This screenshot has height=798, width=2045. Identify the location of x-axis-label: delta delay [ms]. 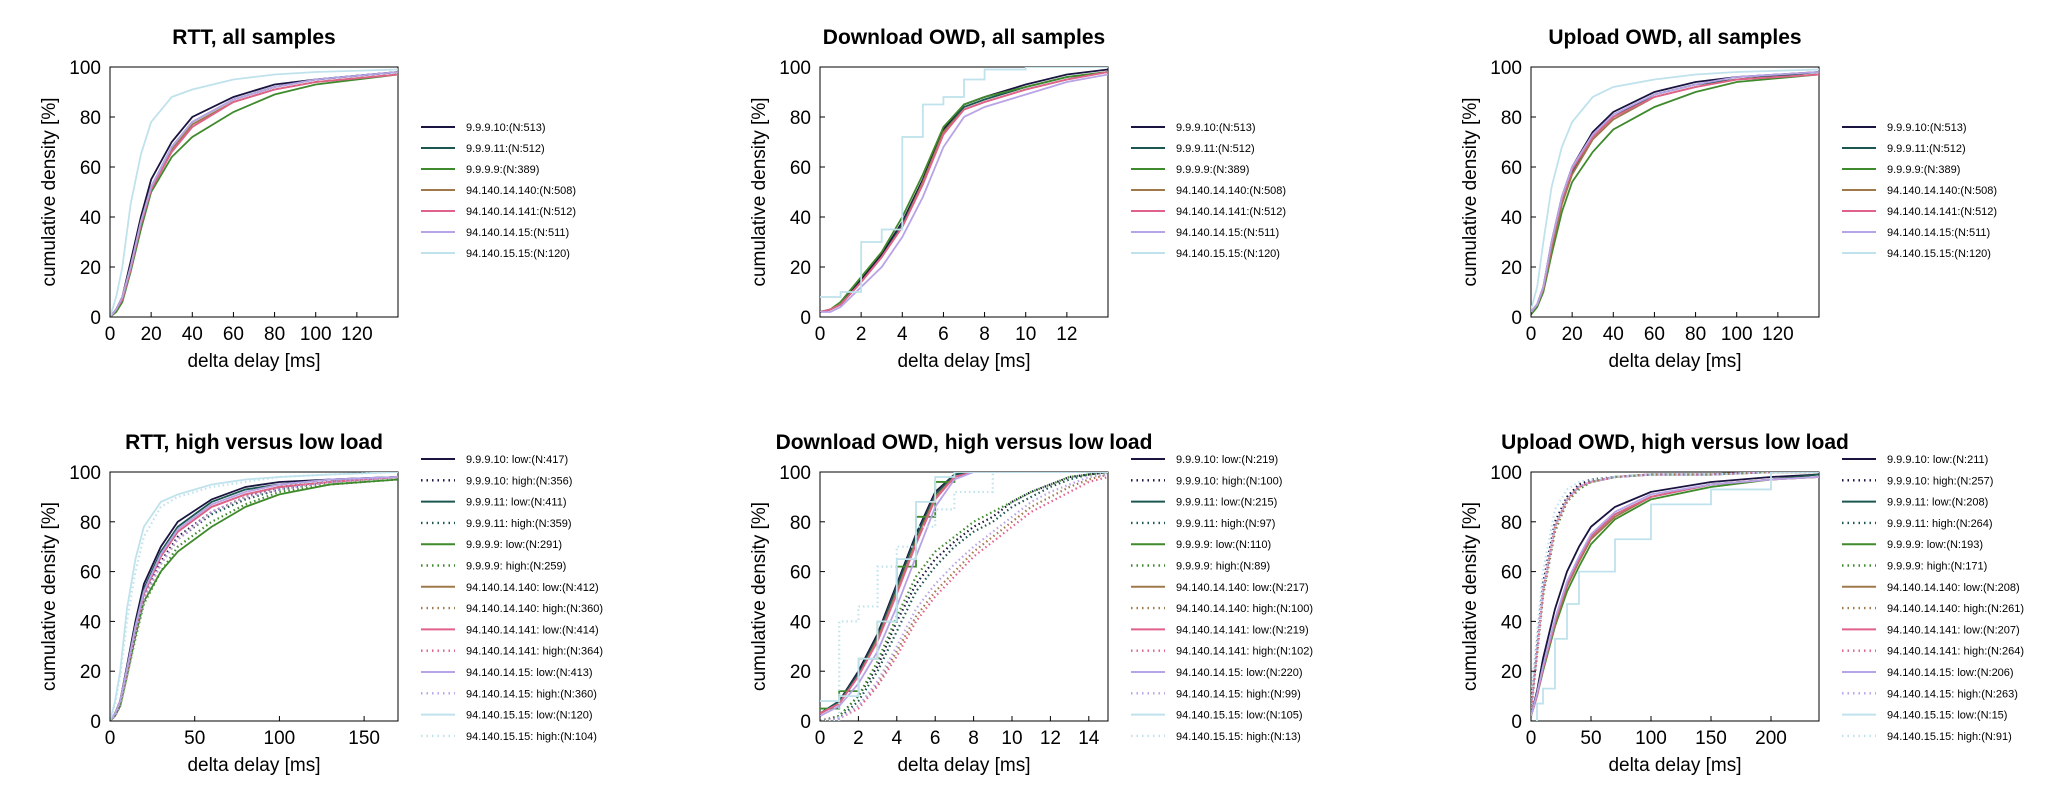
(1674, 361).